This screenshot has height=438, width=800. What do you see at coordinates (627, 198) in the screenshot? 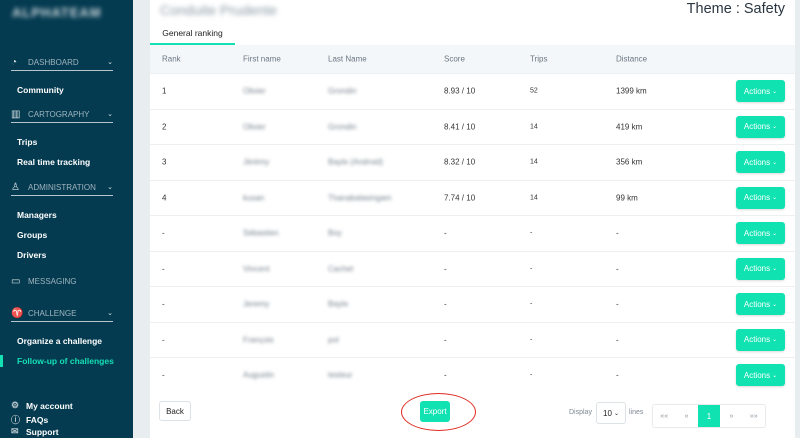
I see `cell-distance: 99 km` at bounding box center [627, 198].